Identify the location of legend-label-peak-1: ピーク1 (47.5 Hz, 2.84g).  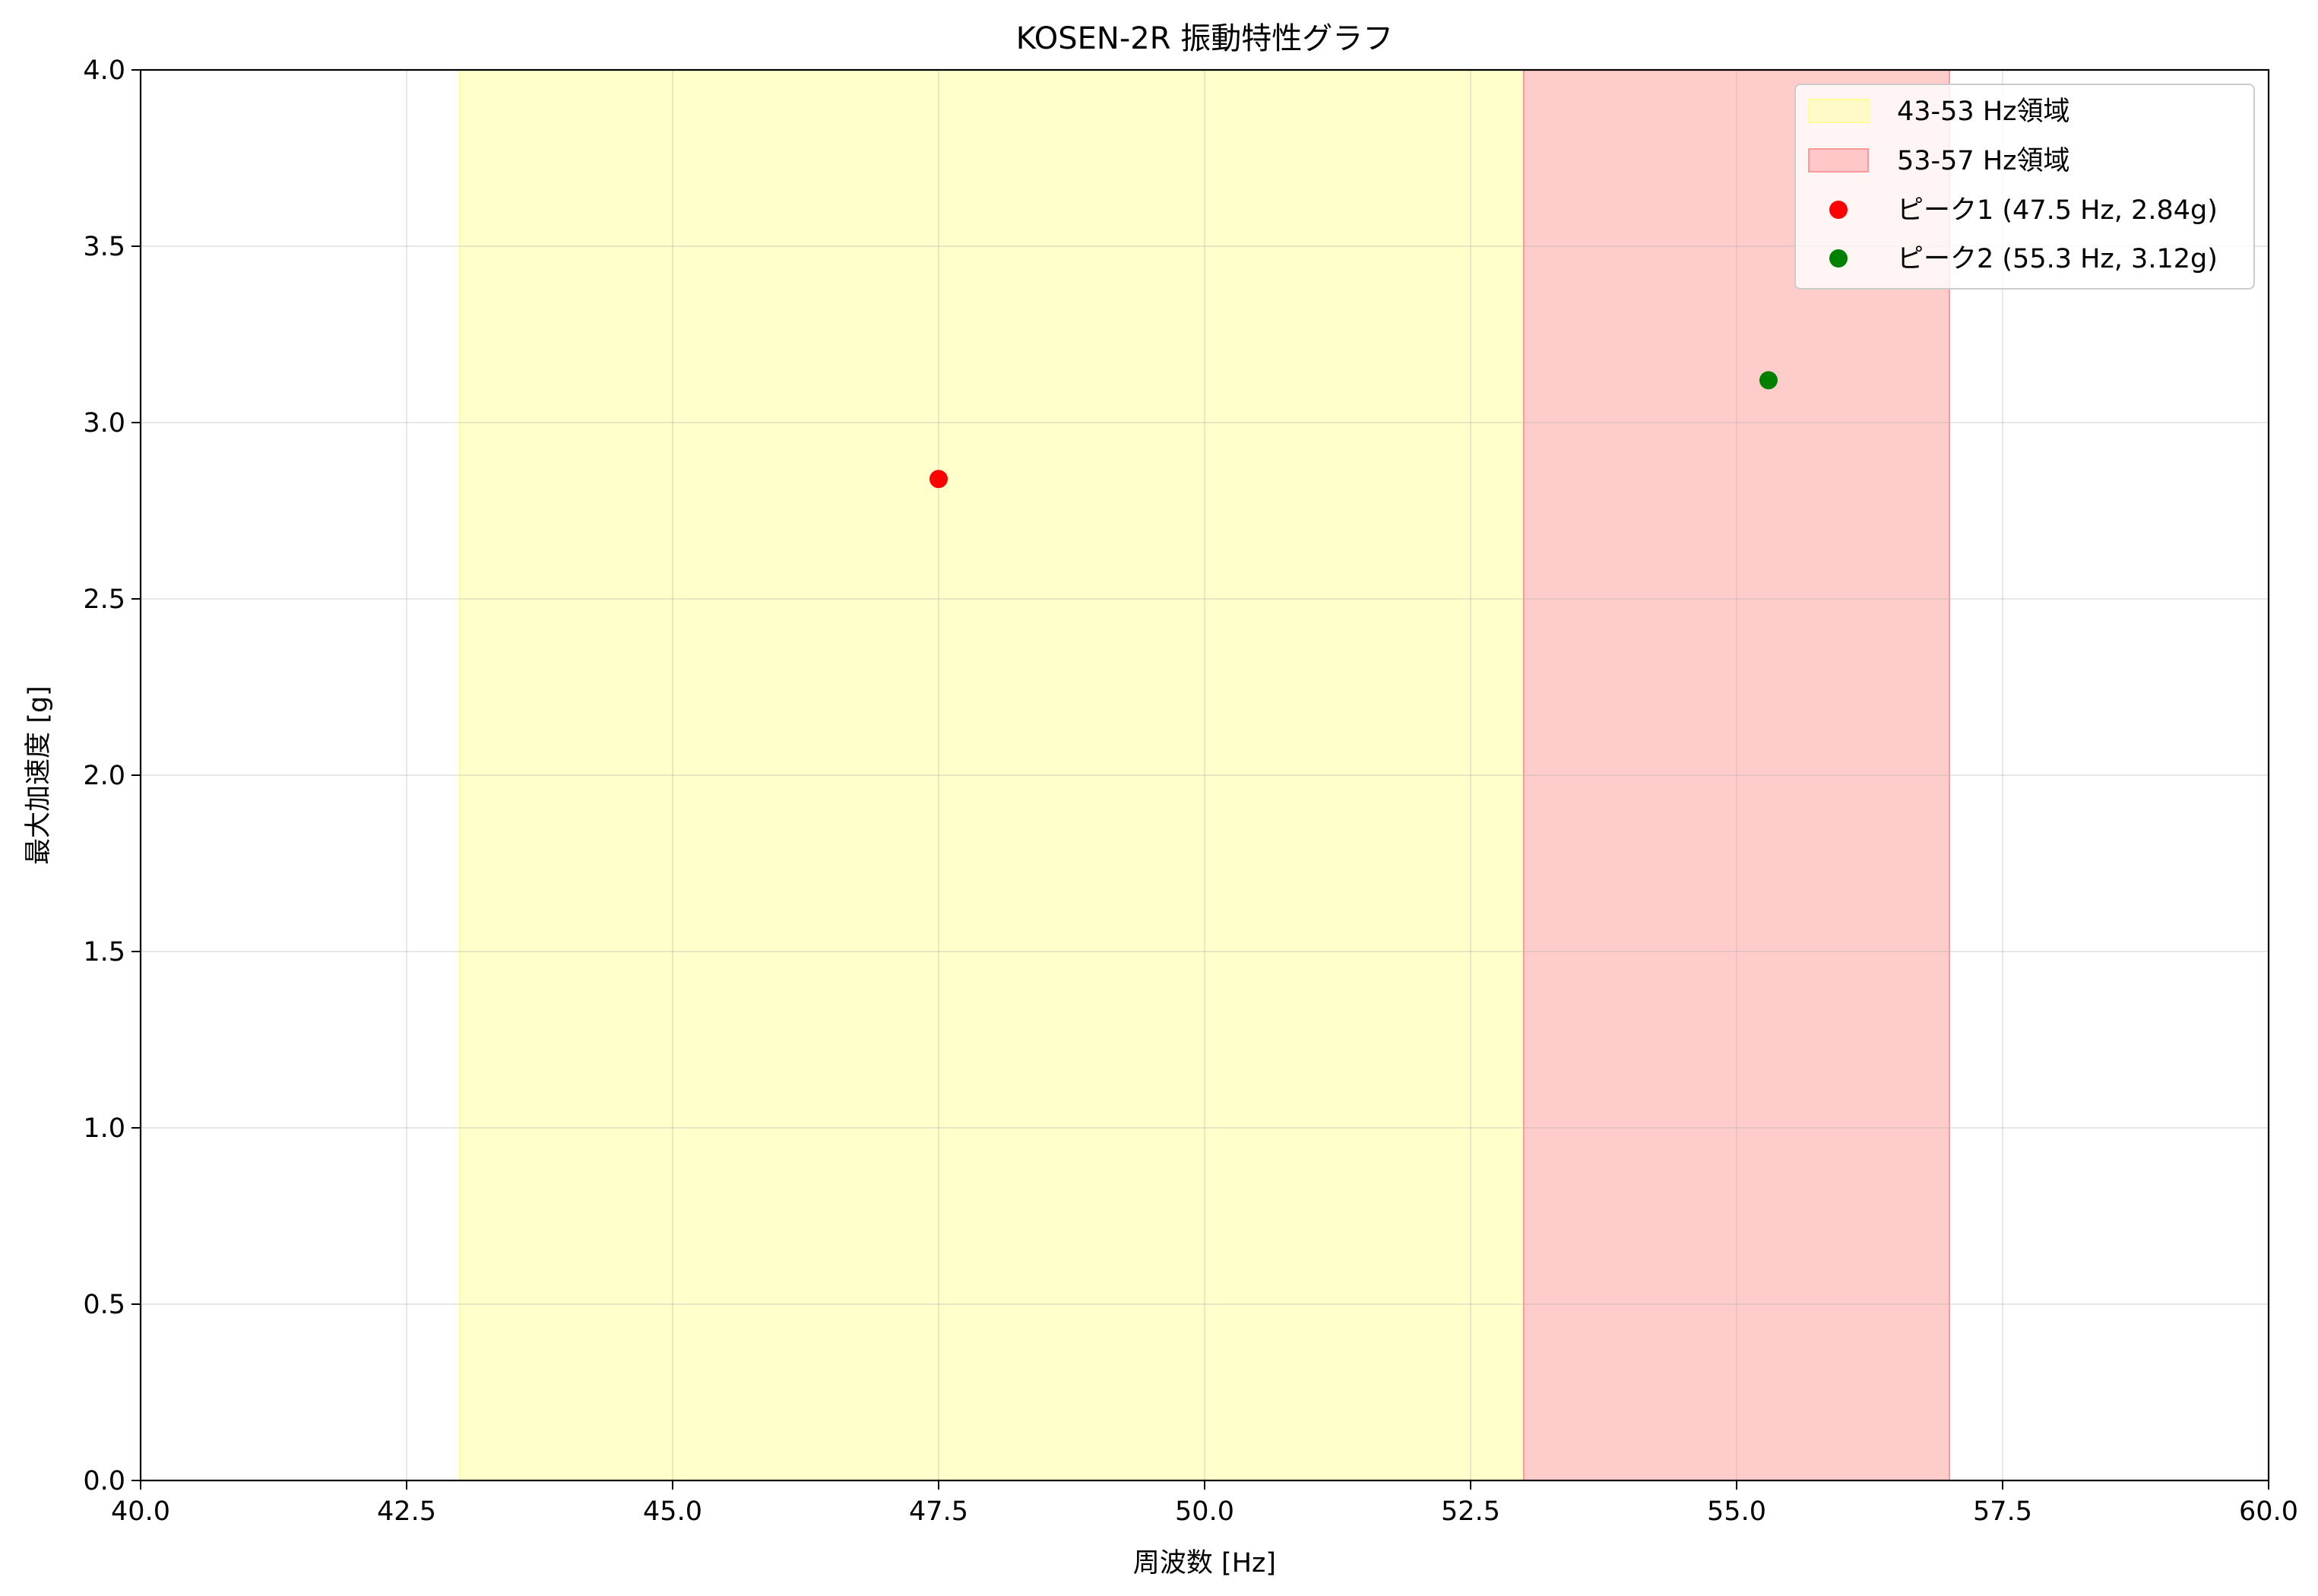
(2057, 211).